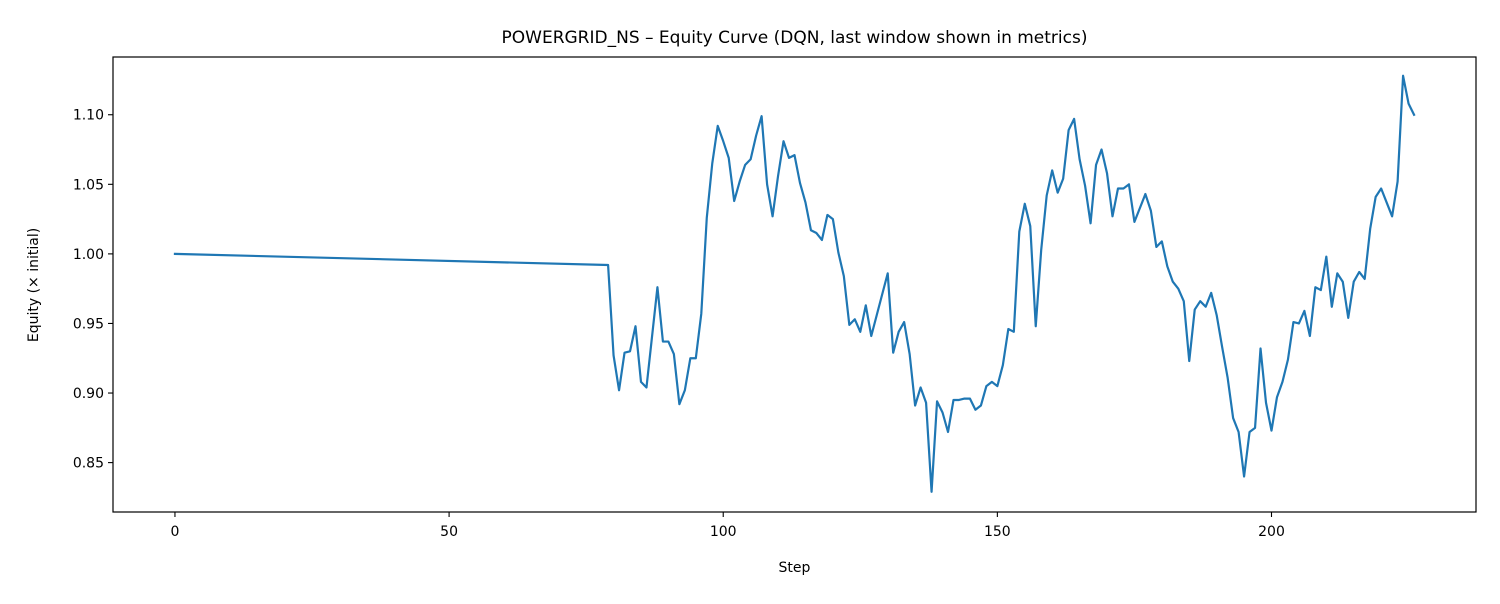  What do you see at coordinates (88, 255) in the screenshot?
I see `y-tick-label: 1.00` at bounding box center [88, 255].